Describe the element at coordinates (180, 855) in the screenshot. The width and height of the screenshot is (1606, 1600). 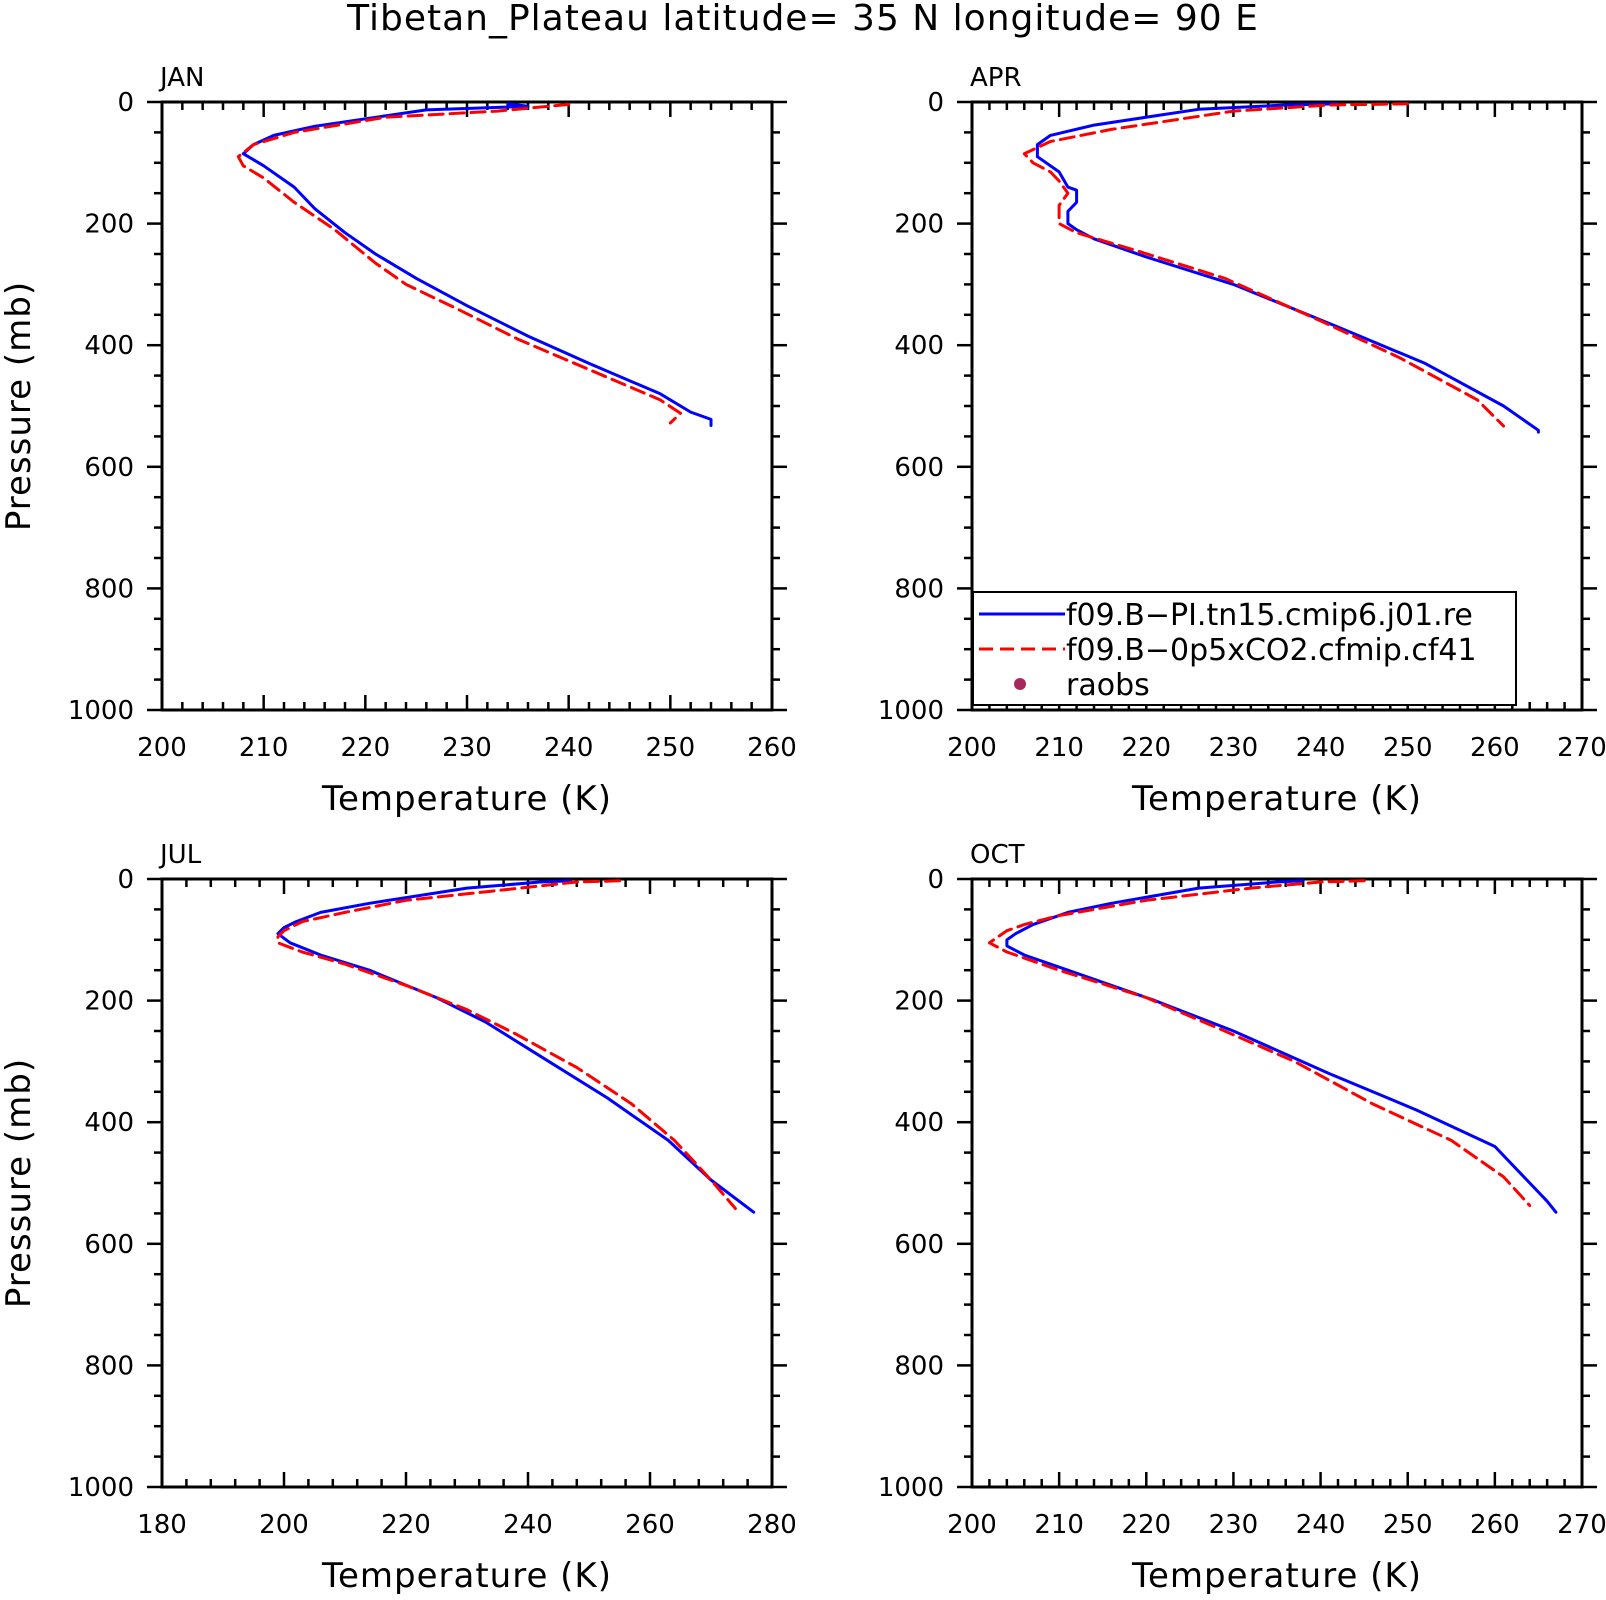
I see `panel-label: JUL` at that location.